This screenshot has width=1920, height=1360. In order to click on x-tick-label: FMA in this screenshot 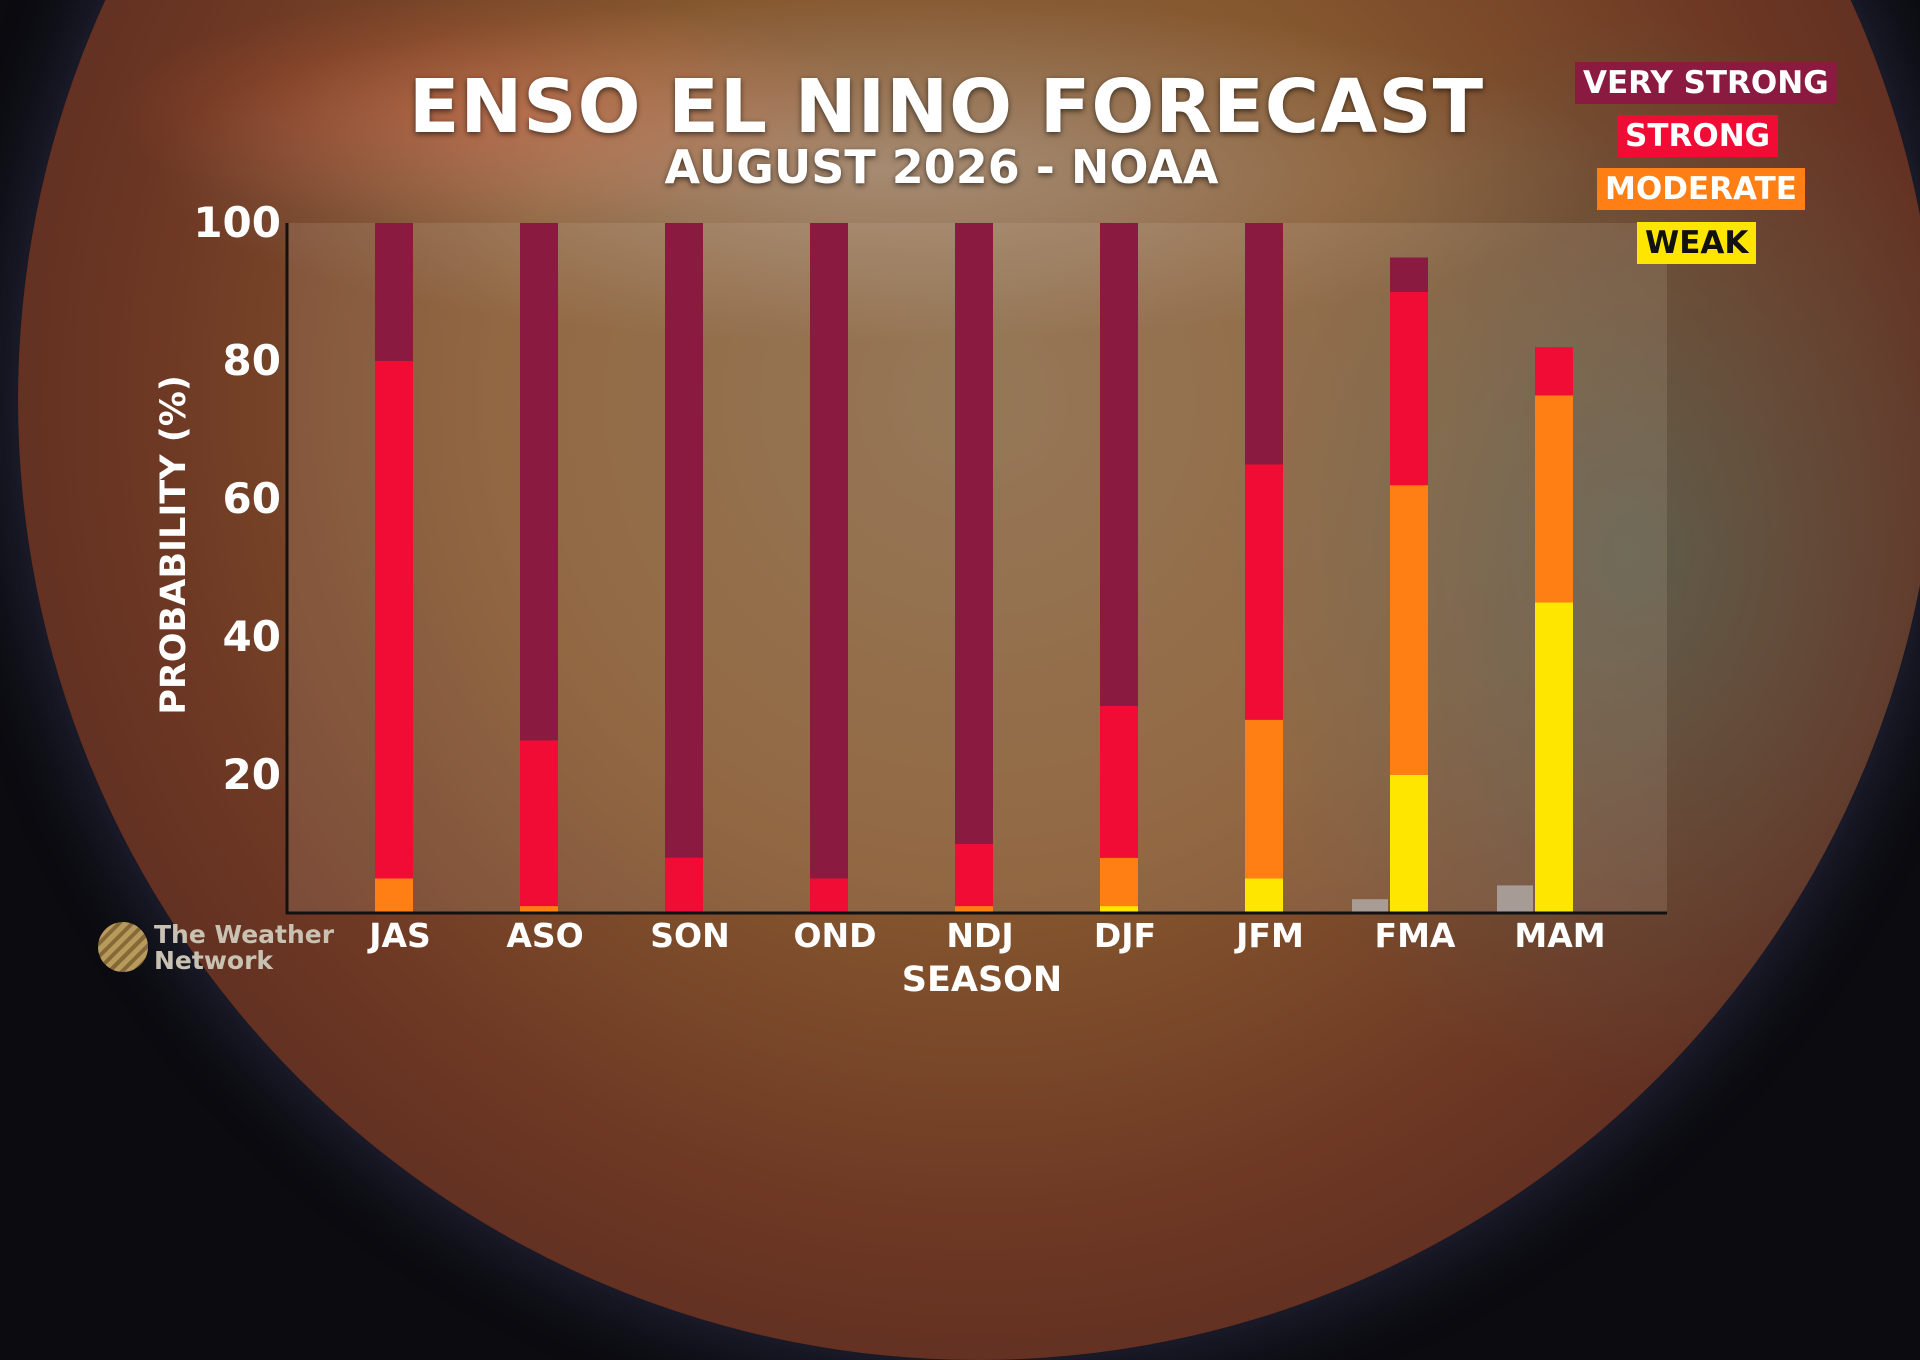, I will do `click(1415, 935)`.